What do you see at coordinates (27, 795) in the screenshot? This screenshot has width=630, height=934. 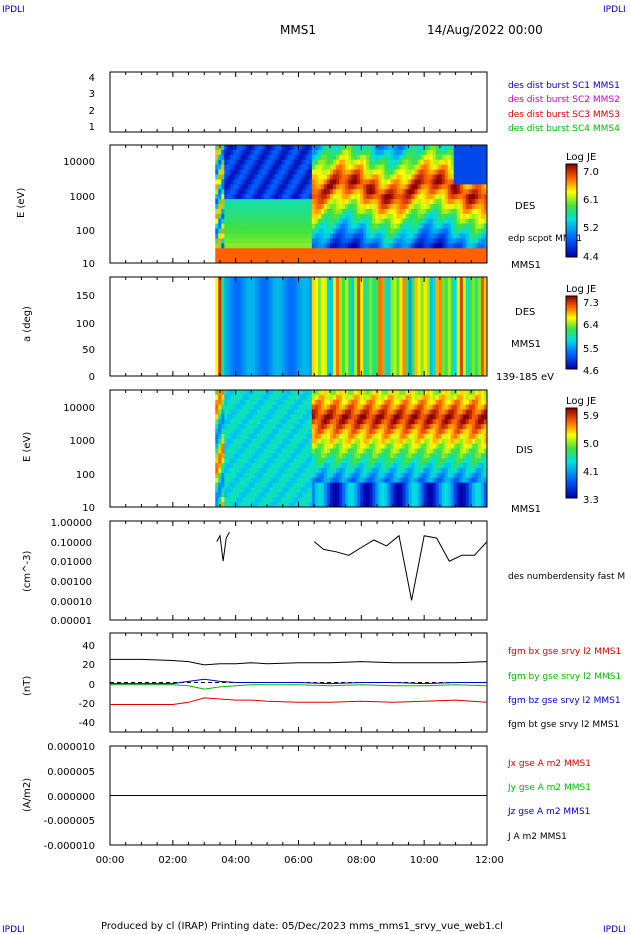 I see `current-ylabel: (A/m2)` at bounding box center [27, 795].